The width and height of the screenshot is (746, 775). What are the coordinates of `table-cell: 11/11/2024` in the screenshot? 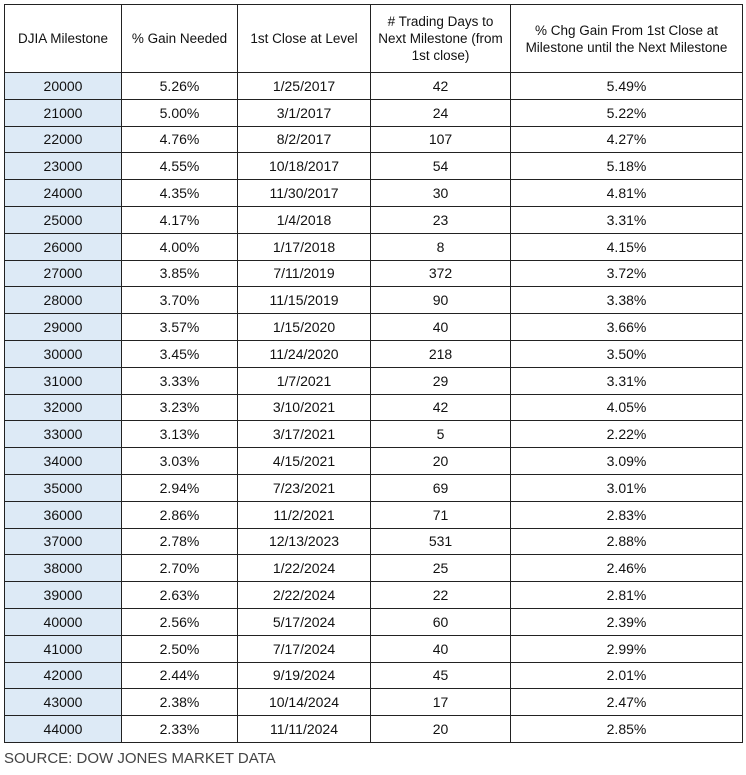 It's located at (304, 729).